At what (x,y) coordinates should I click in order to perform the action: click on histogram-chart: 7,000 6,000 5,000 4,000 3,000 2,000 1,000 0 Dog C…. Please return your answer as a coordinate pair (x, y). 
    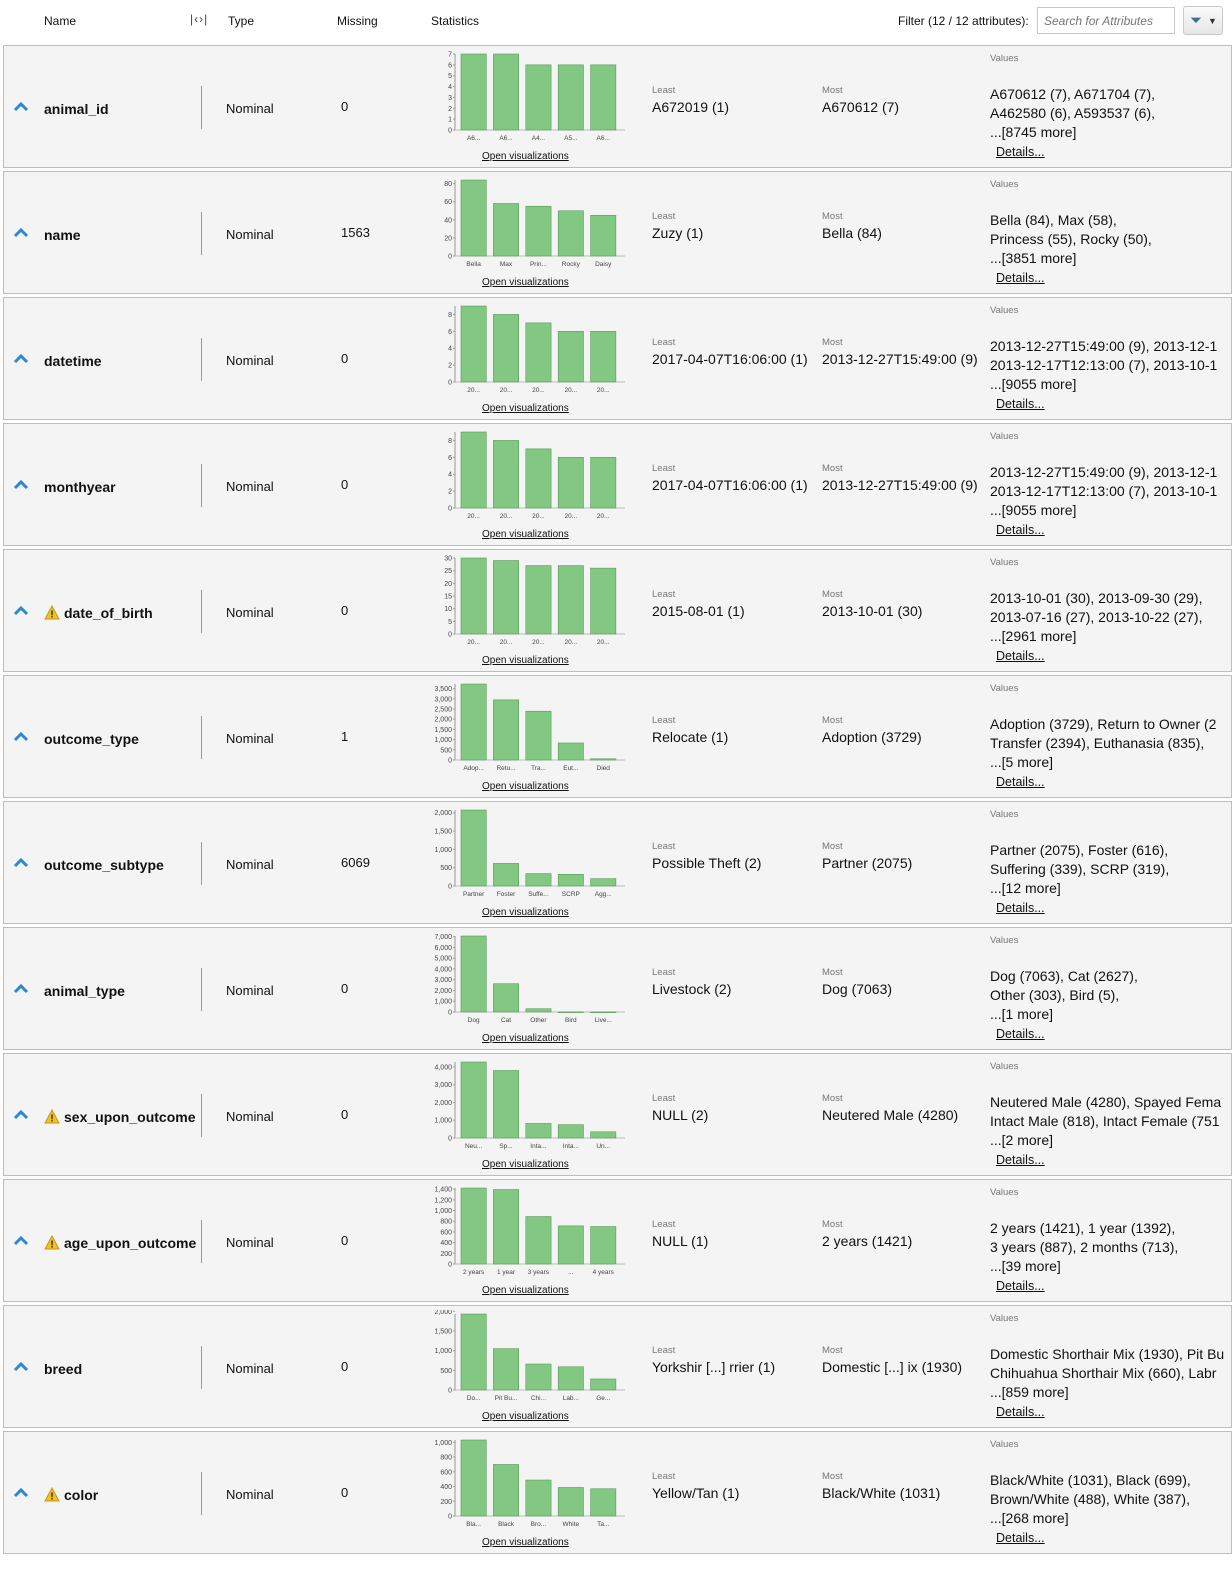
    Looking at the image, I should click on (529, 979).